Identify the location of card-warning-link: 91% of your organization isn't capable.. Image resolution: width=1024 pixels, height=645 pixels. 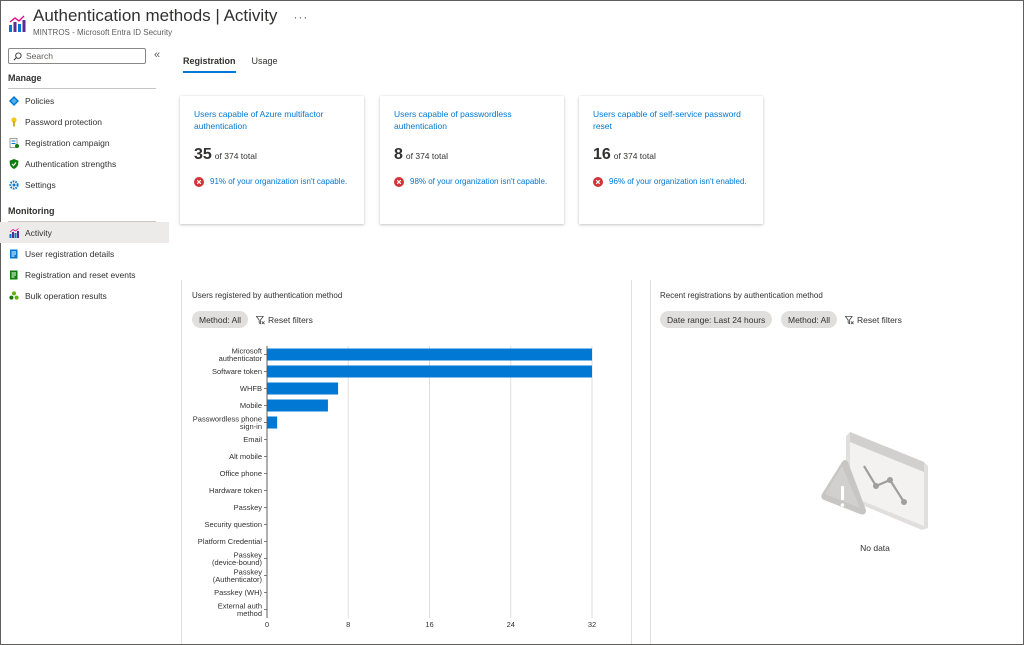
(279, 181).